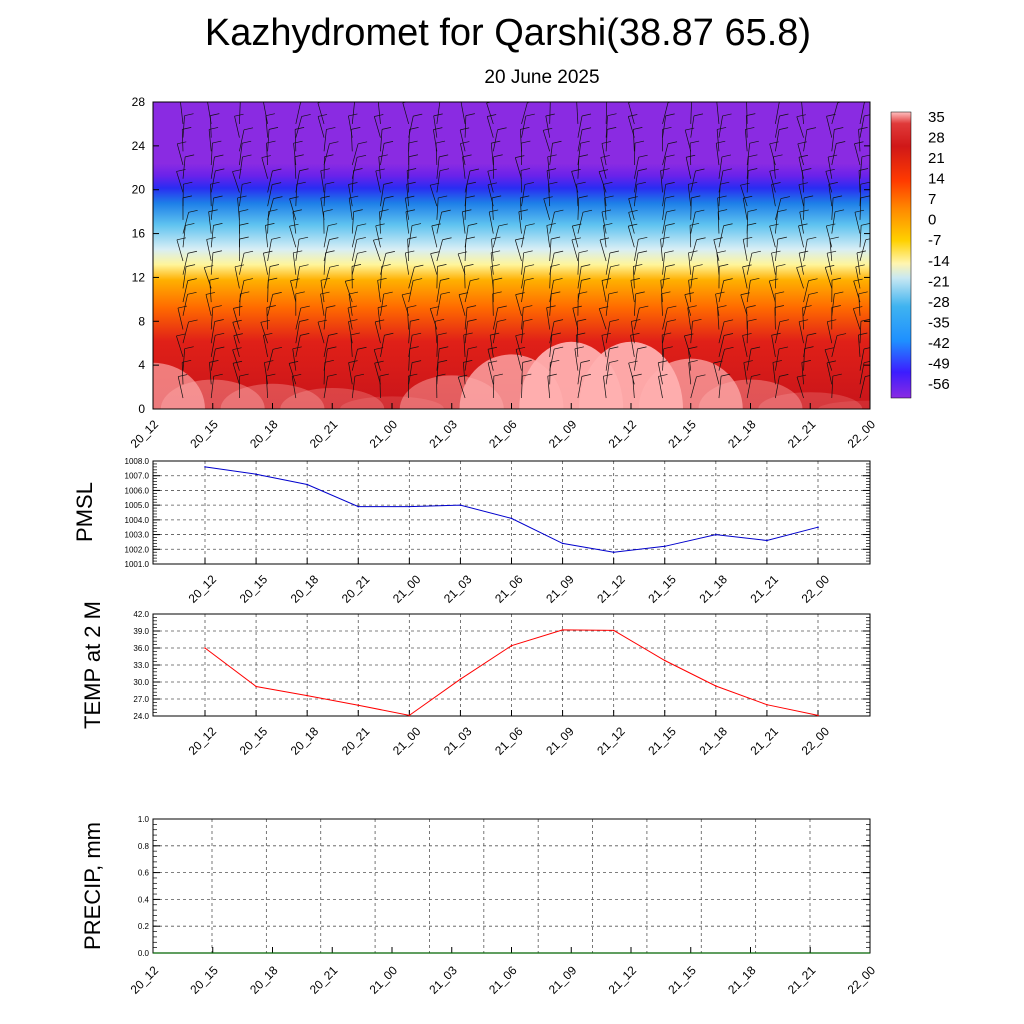 Image resolution: width=1024 pixels, height=1024 pixels. I want to click on y-tick-label: 42.0, so click(141, 614).